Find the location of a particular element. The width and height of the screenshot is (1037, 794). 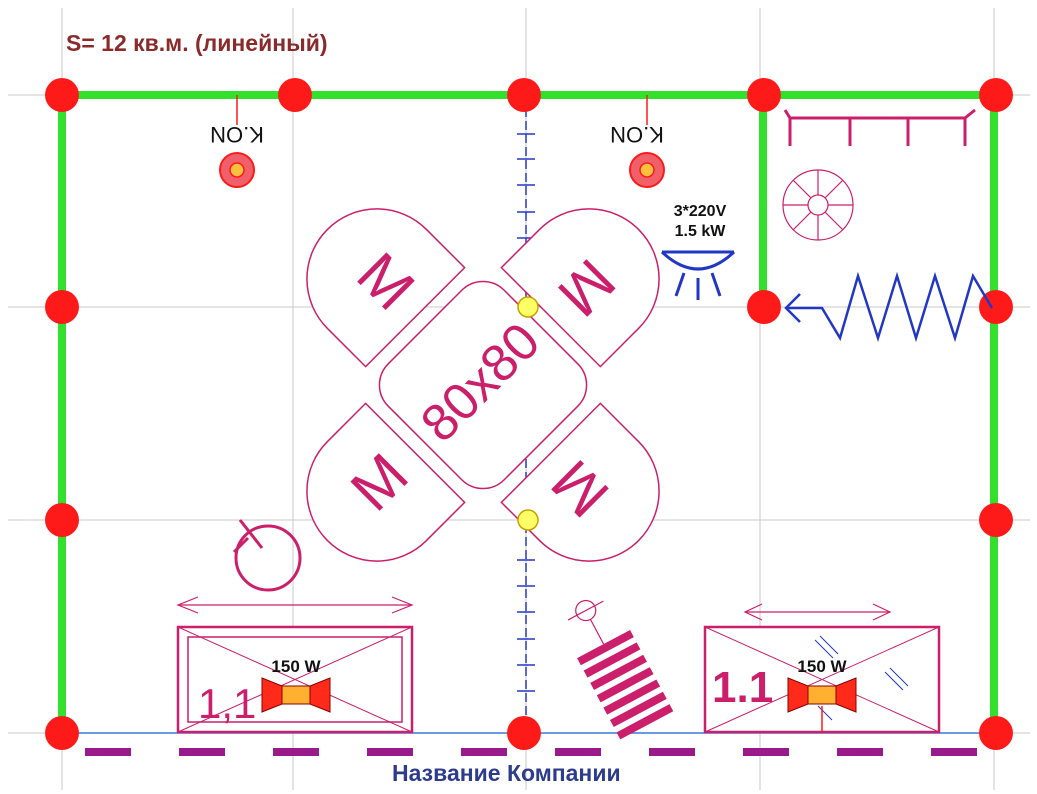

counter-label: 1,1 is located at coordinates (227, 703).